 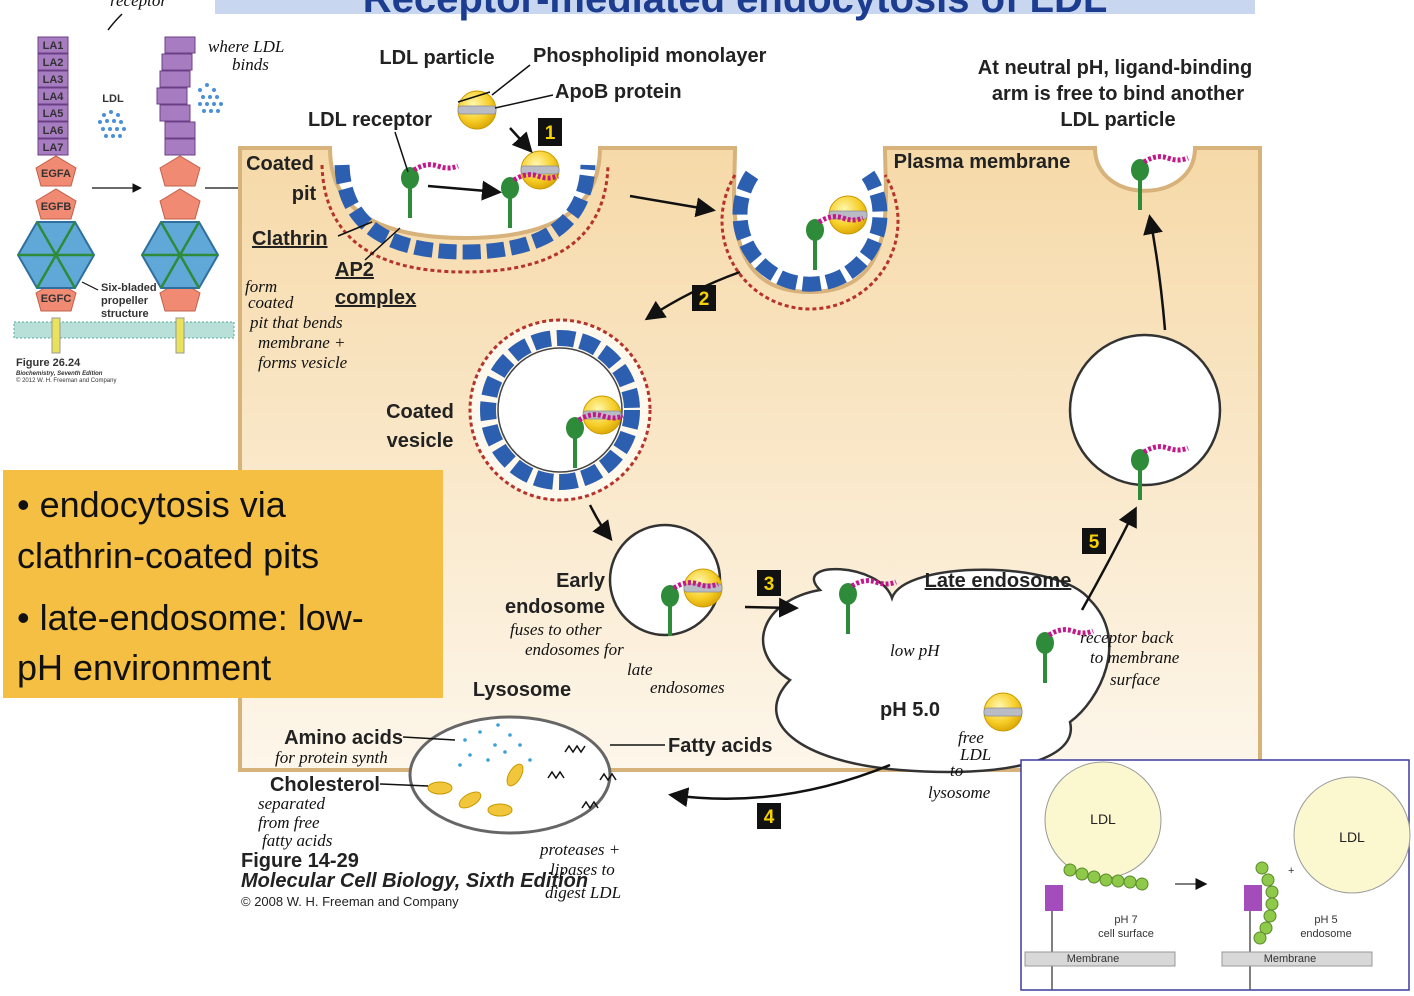 What do you see at coordinates (280, 164) in the screenshot?
I see `label: Coated` at bounding box center [280, 164].